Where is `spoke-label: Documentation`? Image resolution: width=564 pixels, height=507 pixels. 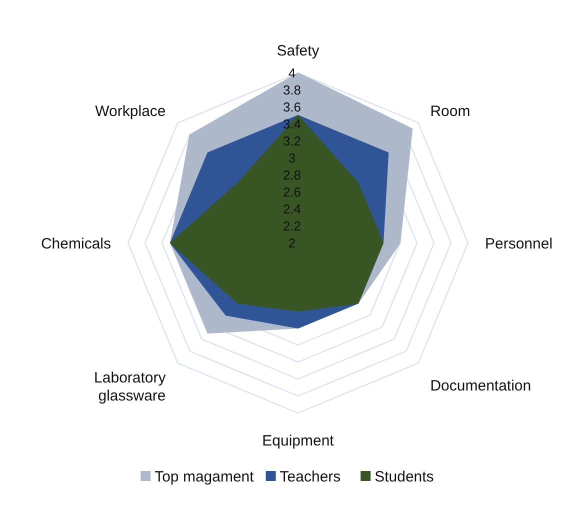
spoke-label: Documentation is located at coordinates (481, 385).